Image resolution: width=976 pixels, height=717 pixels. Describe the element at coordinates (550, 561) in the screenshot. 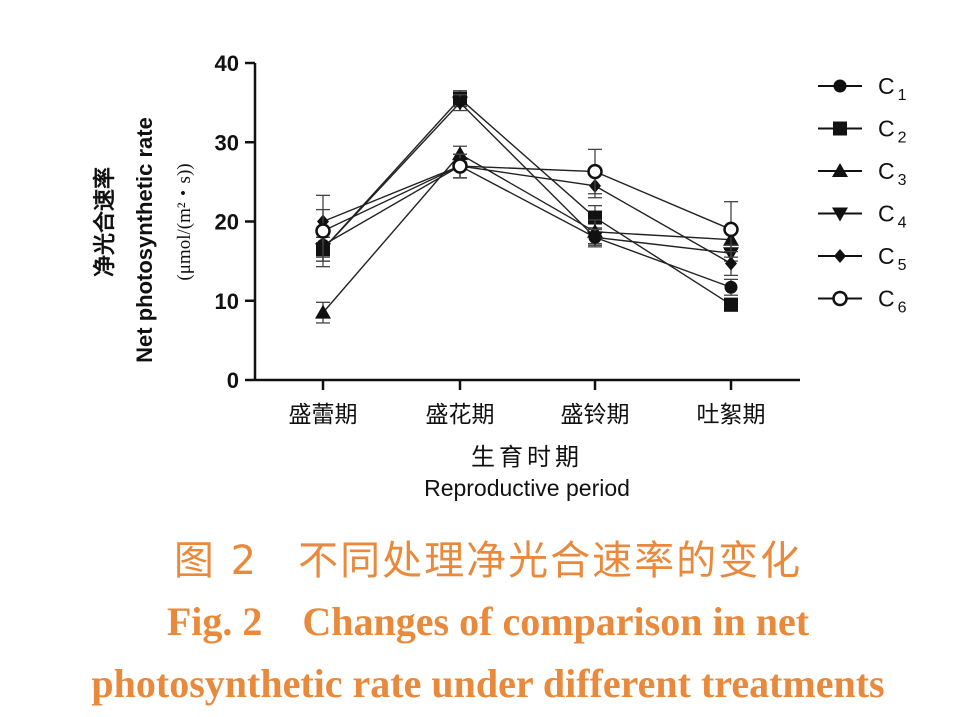

I see `caption-cn-text: 不同处理净光合速率的变化` at that location.